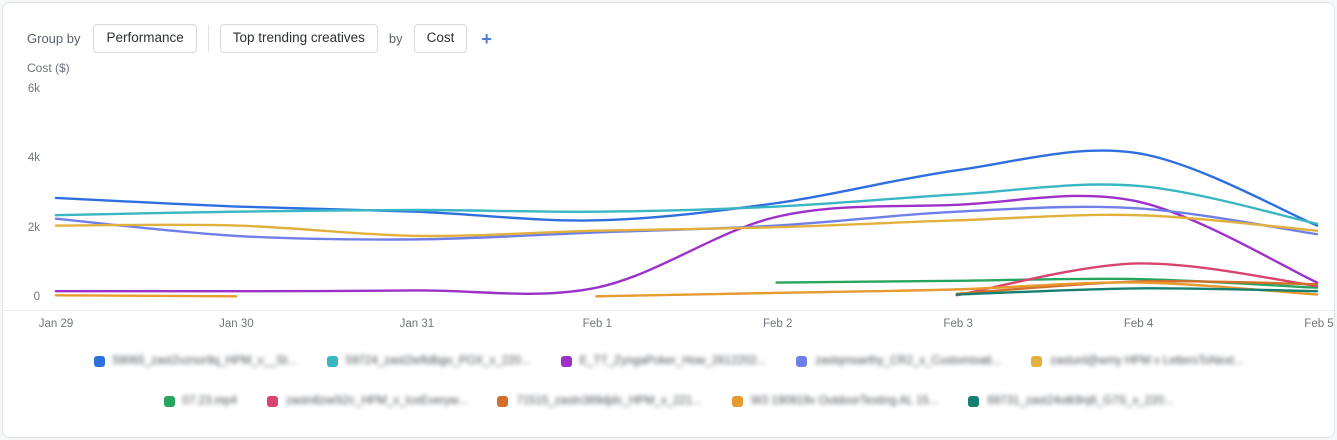  I want to click on legend-label: 07.23.mp4, so click(209, 401).